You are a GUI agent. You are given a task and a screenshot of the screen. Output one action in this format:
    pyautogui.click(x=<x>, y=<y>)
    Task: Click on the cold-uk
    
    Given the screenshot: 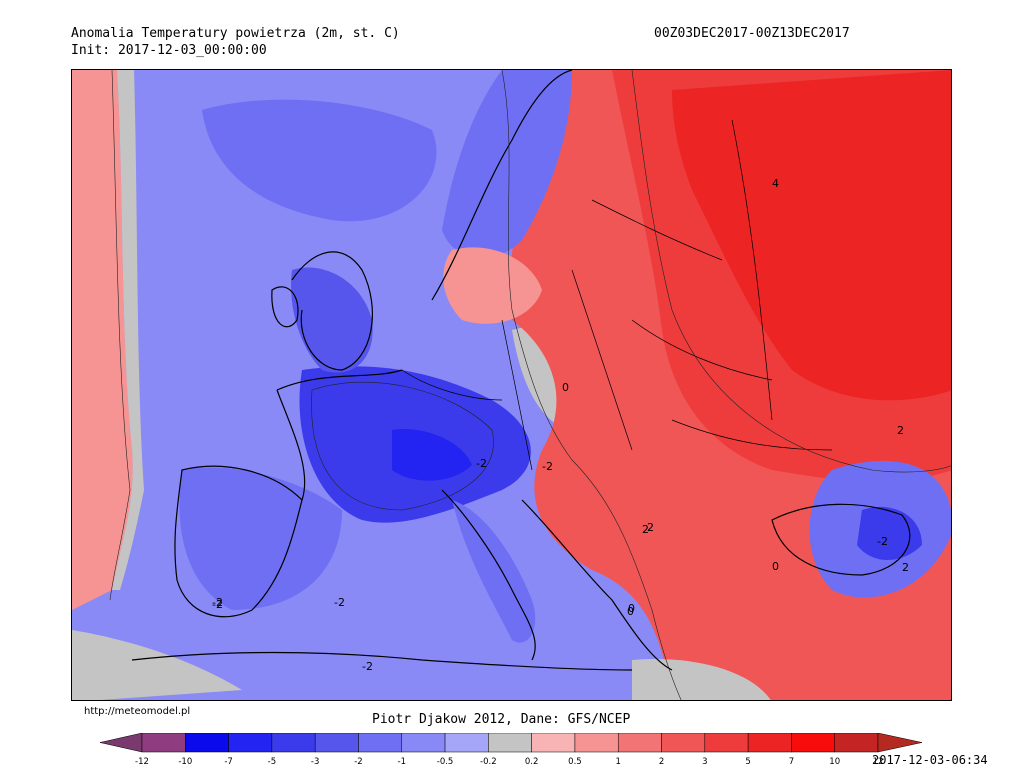 What is the action you would take?
    pyautogui.click(x=332, y=320)
    